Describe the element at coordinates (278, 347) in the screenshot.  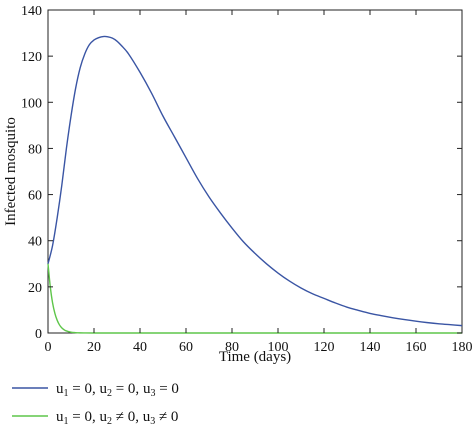
I see `x-tick-label: 100` at that location.